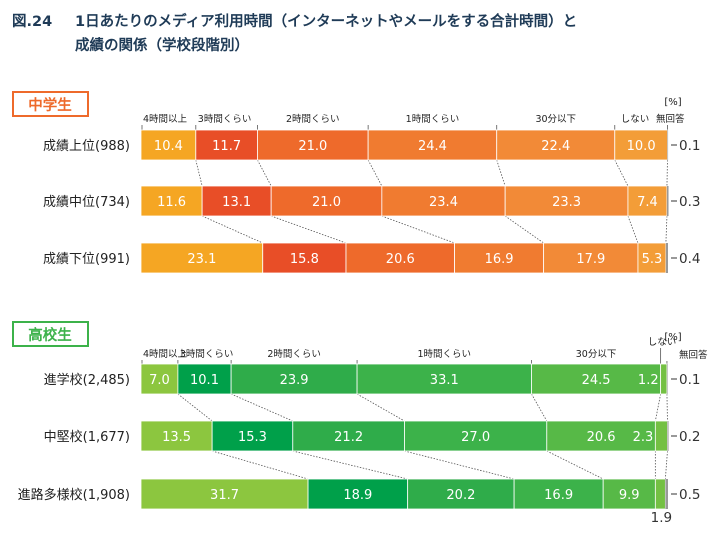 Image resolution: width=715 pixels, height=538 pixels. I want to click on row-label: 成績上位(988), so click(86, 146).